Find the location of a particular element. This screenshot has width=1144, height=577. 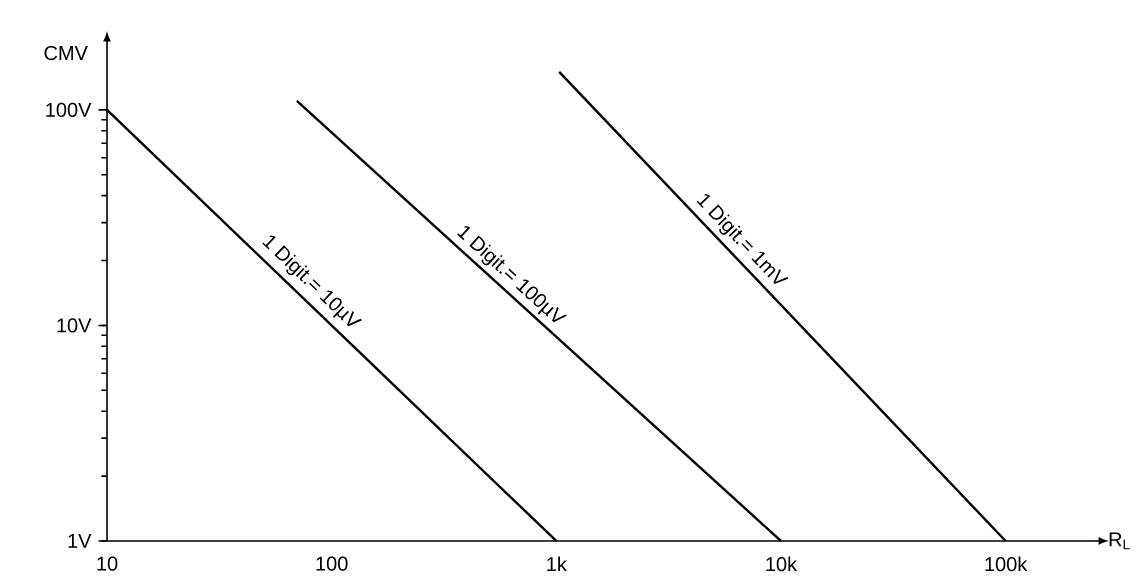

x-tick-label: 1k is located at coordinates (557, 564).